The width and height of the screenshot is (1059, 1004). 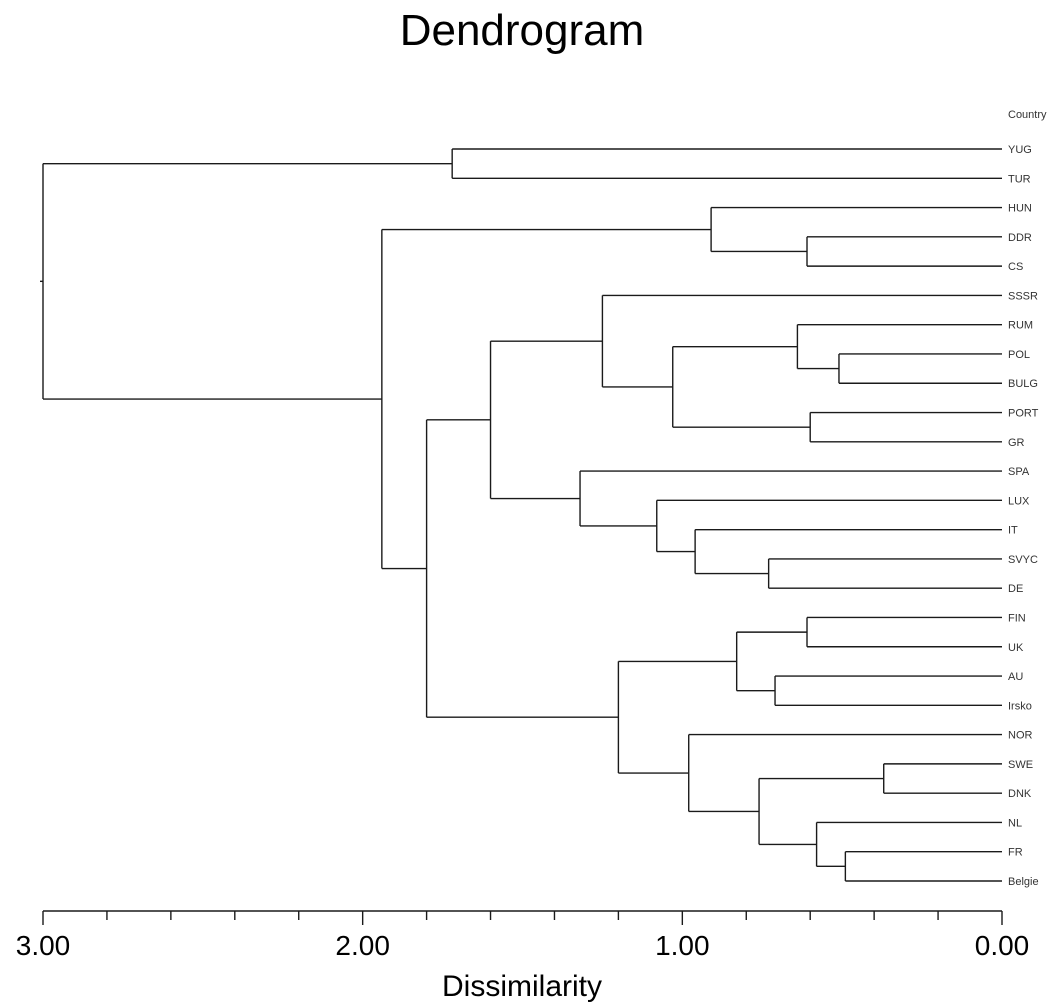 What do you see at coordinates (741, 386) in the screenshot?
I see `merge-m16` at bounding box center [741, 386].